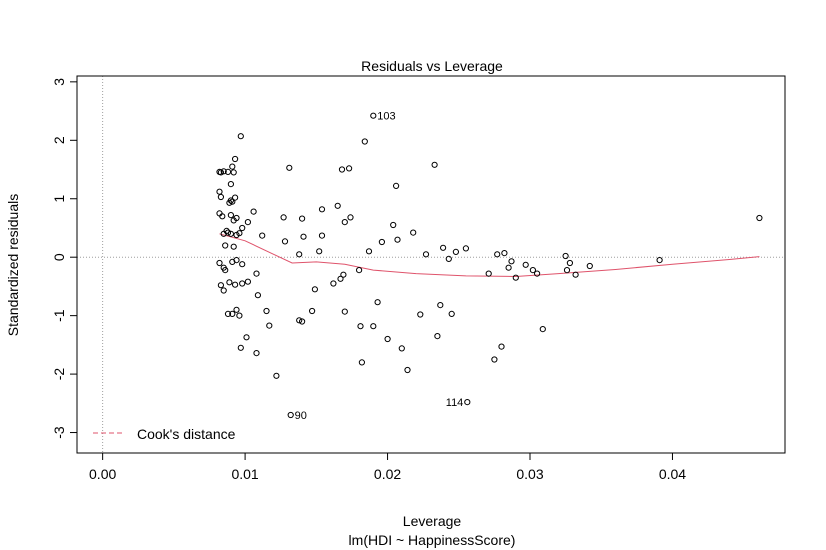  What do you see at coordinates (13, 265) in the screenshot?
I see `y-axis-label: Standardized residuals` at bounding box center [13, 265].